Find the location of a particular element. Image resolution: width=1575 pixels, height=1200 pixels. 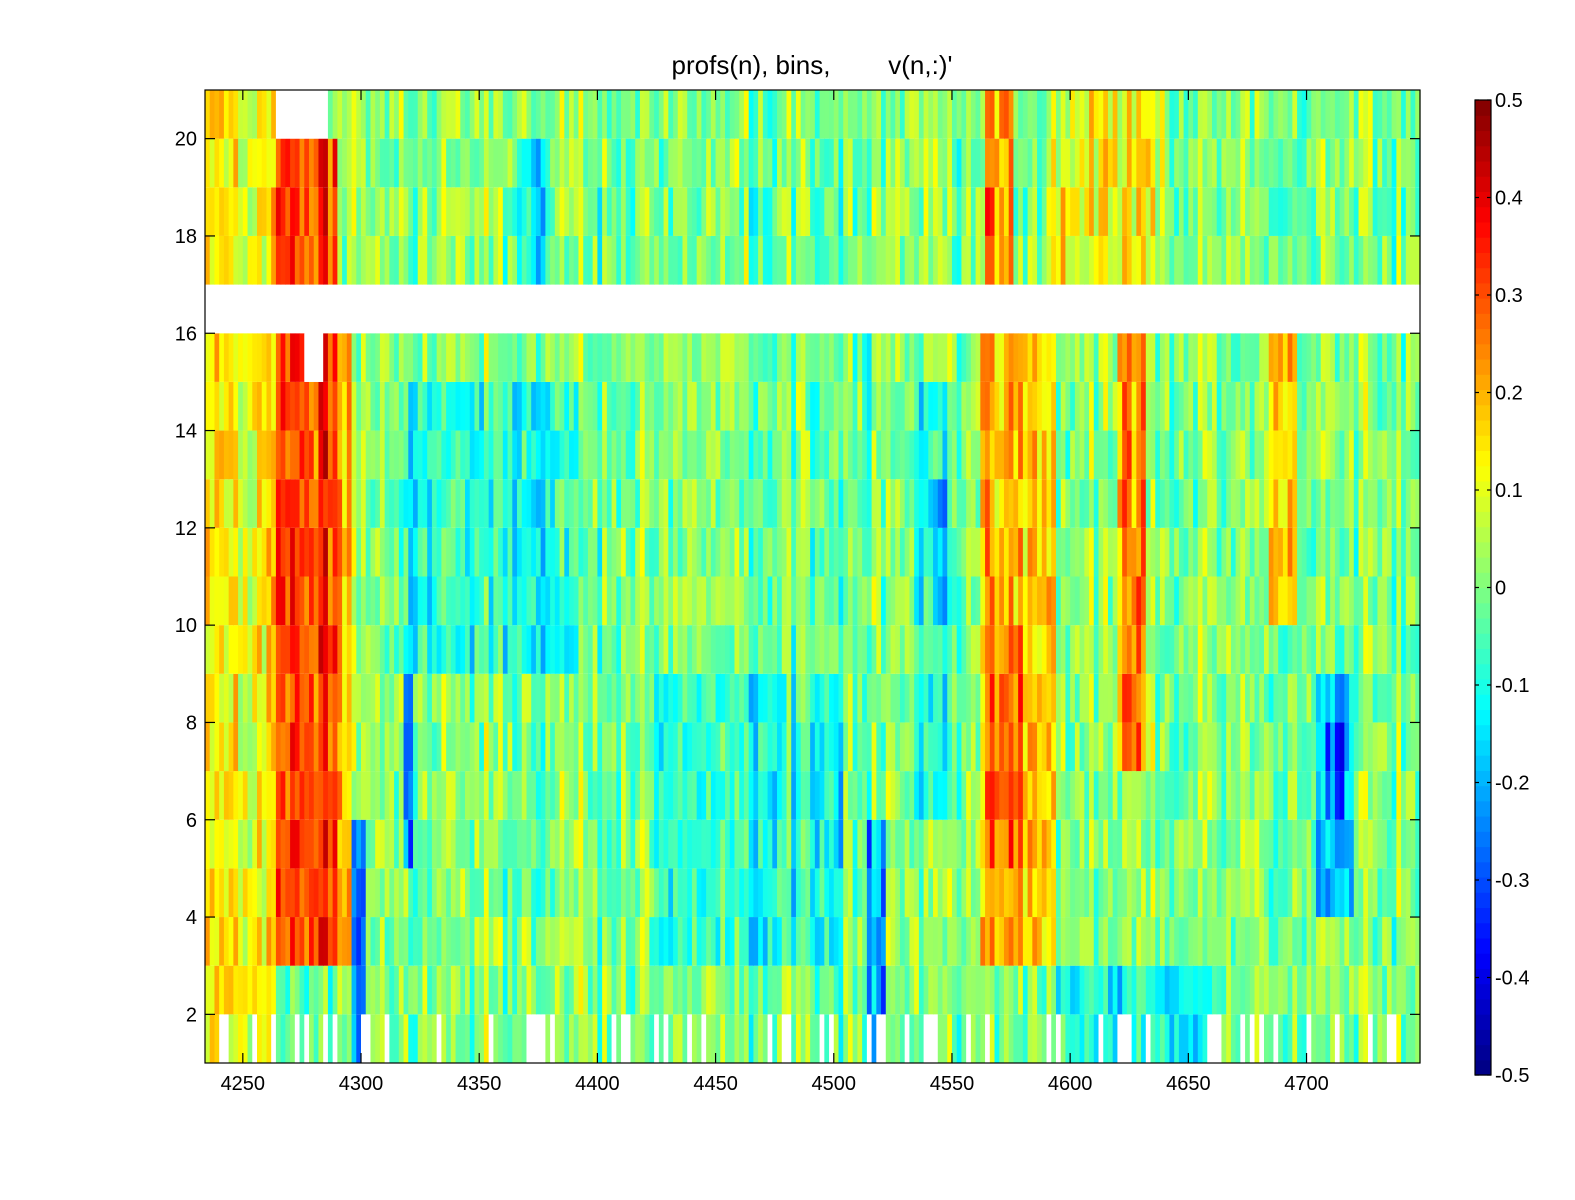

heatmap-row is located at coordinates (813, 357).